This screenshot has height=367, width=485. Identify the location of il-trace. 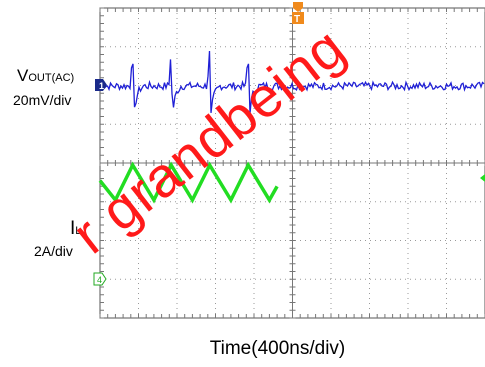
(188, 182).